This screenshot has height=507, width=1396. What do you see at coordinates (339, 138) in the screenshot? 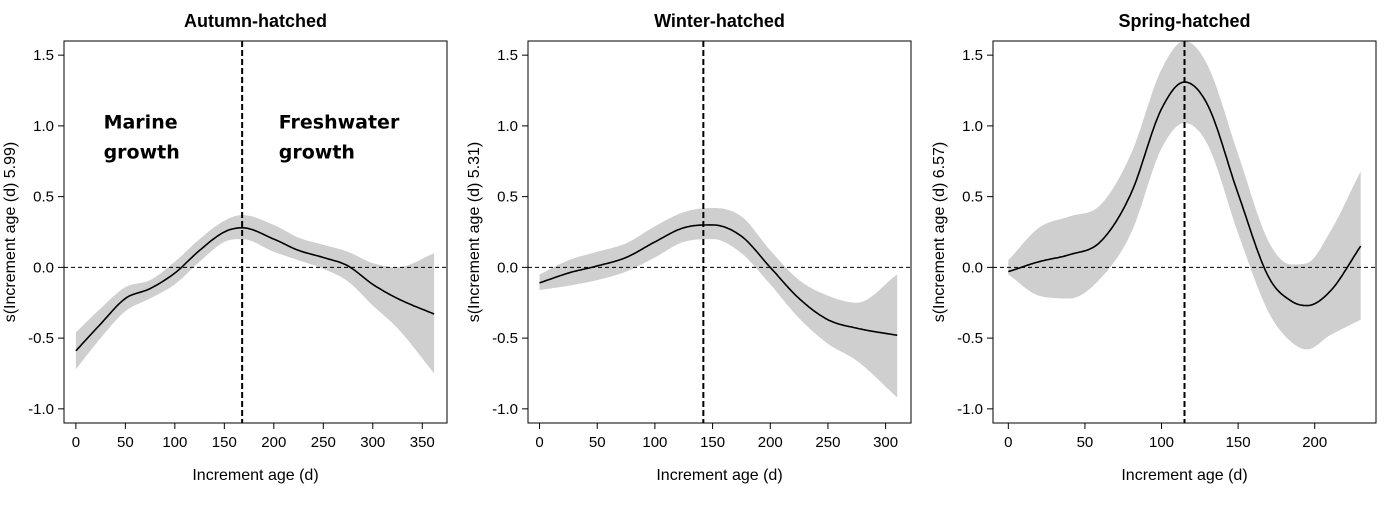
I see `annotation: Freshwater growth` at bounding box center [339, 138].